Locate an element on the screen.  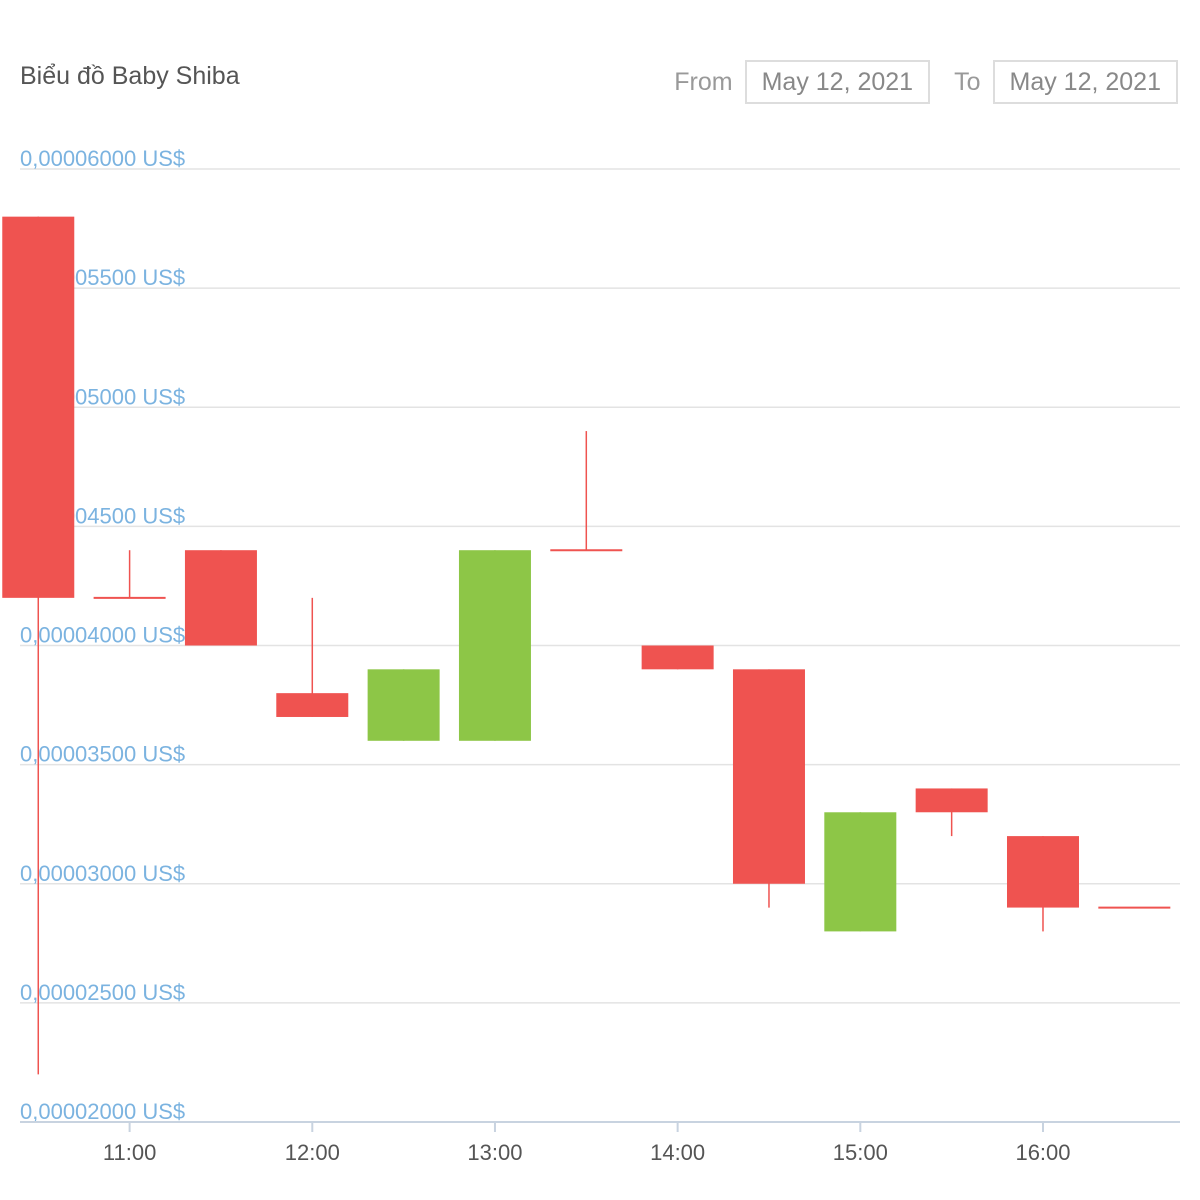
y-tick-label: 0,00003500 US$ is located at coordinates (102, 754).